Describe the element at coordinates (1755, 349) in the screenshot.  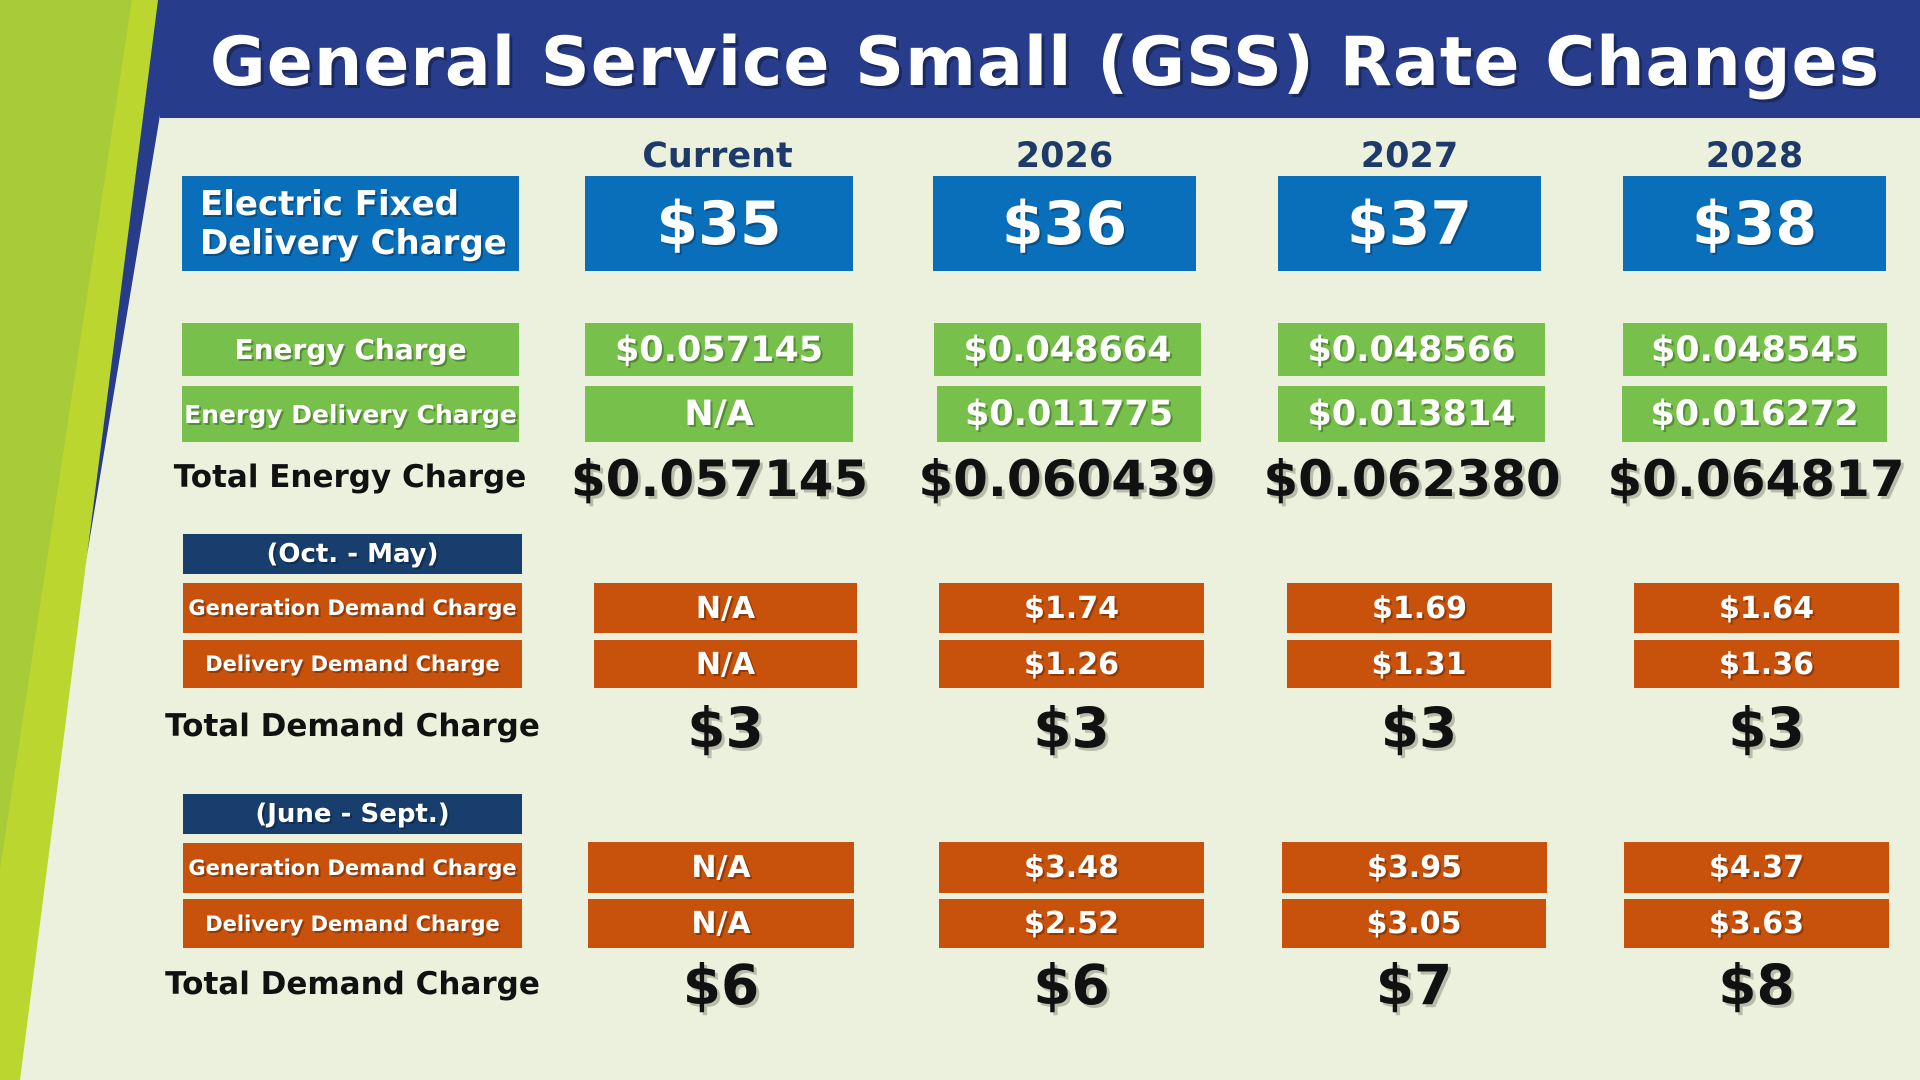
I see `energy-charge-2028: $0.048545` at that location.